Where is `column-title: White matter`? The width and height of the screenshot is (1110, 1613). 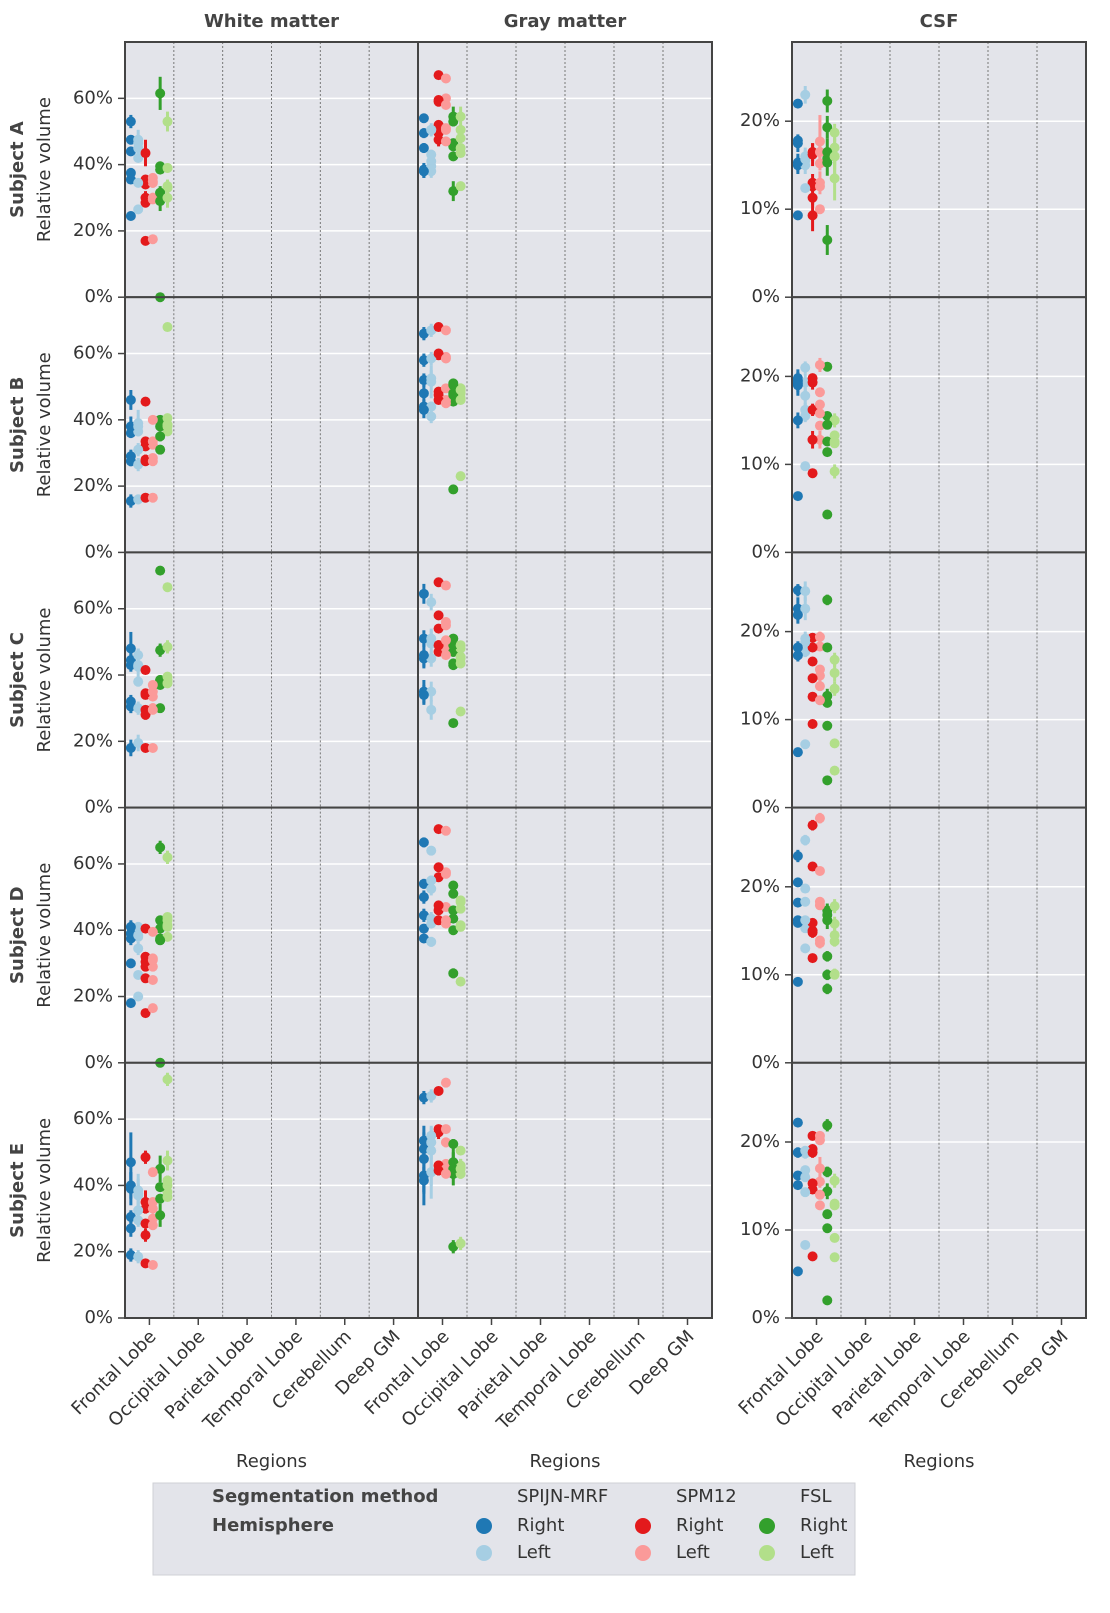 column-title: White matter is located at coordinates (271, 21).